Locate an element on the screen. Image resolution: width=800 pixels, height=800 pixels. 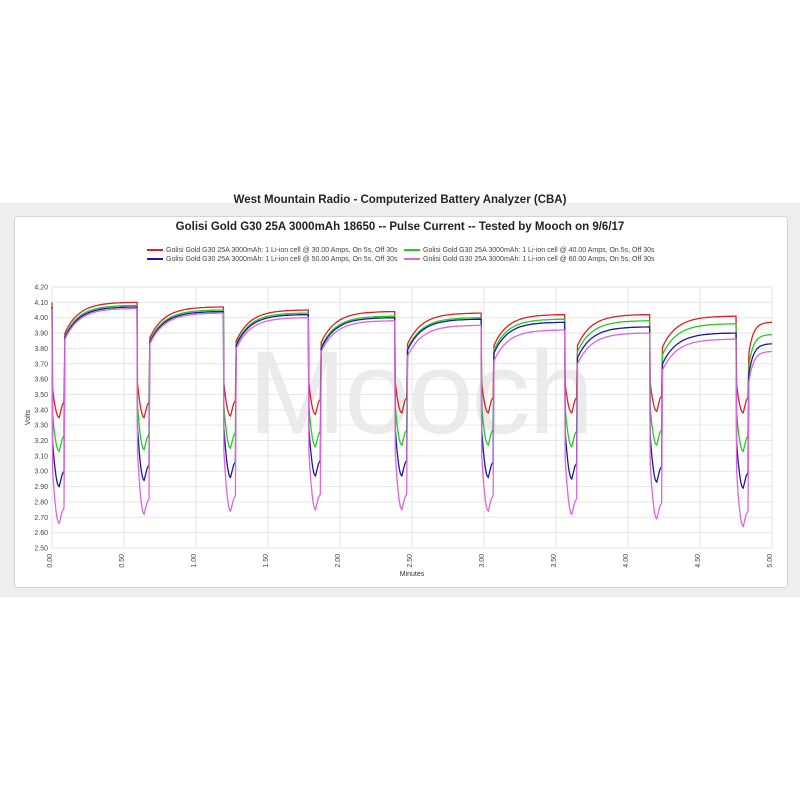
x-tick-label: 0.00 is located at coordinates (50, 561).